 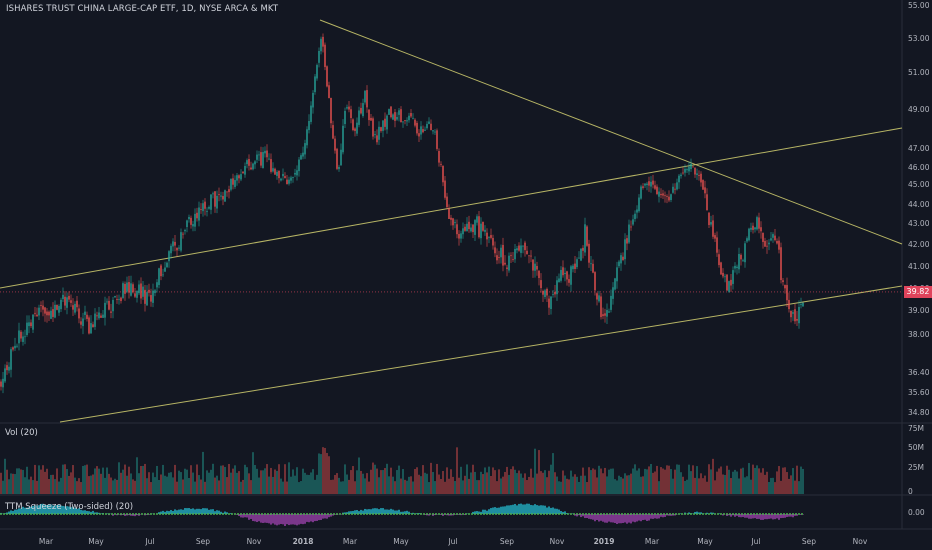 I want to click on time-axis-label: Sep, so click(x=203, y=541).